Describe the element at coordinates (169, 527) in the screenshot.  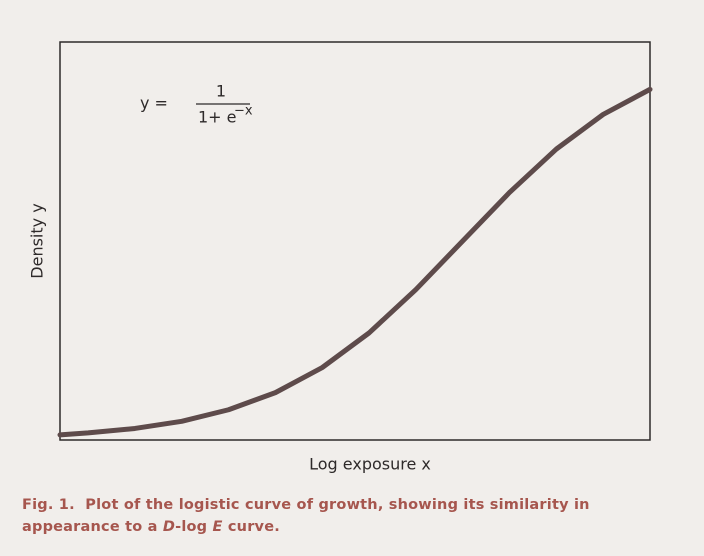
I see `caption-italic: D` at that location.